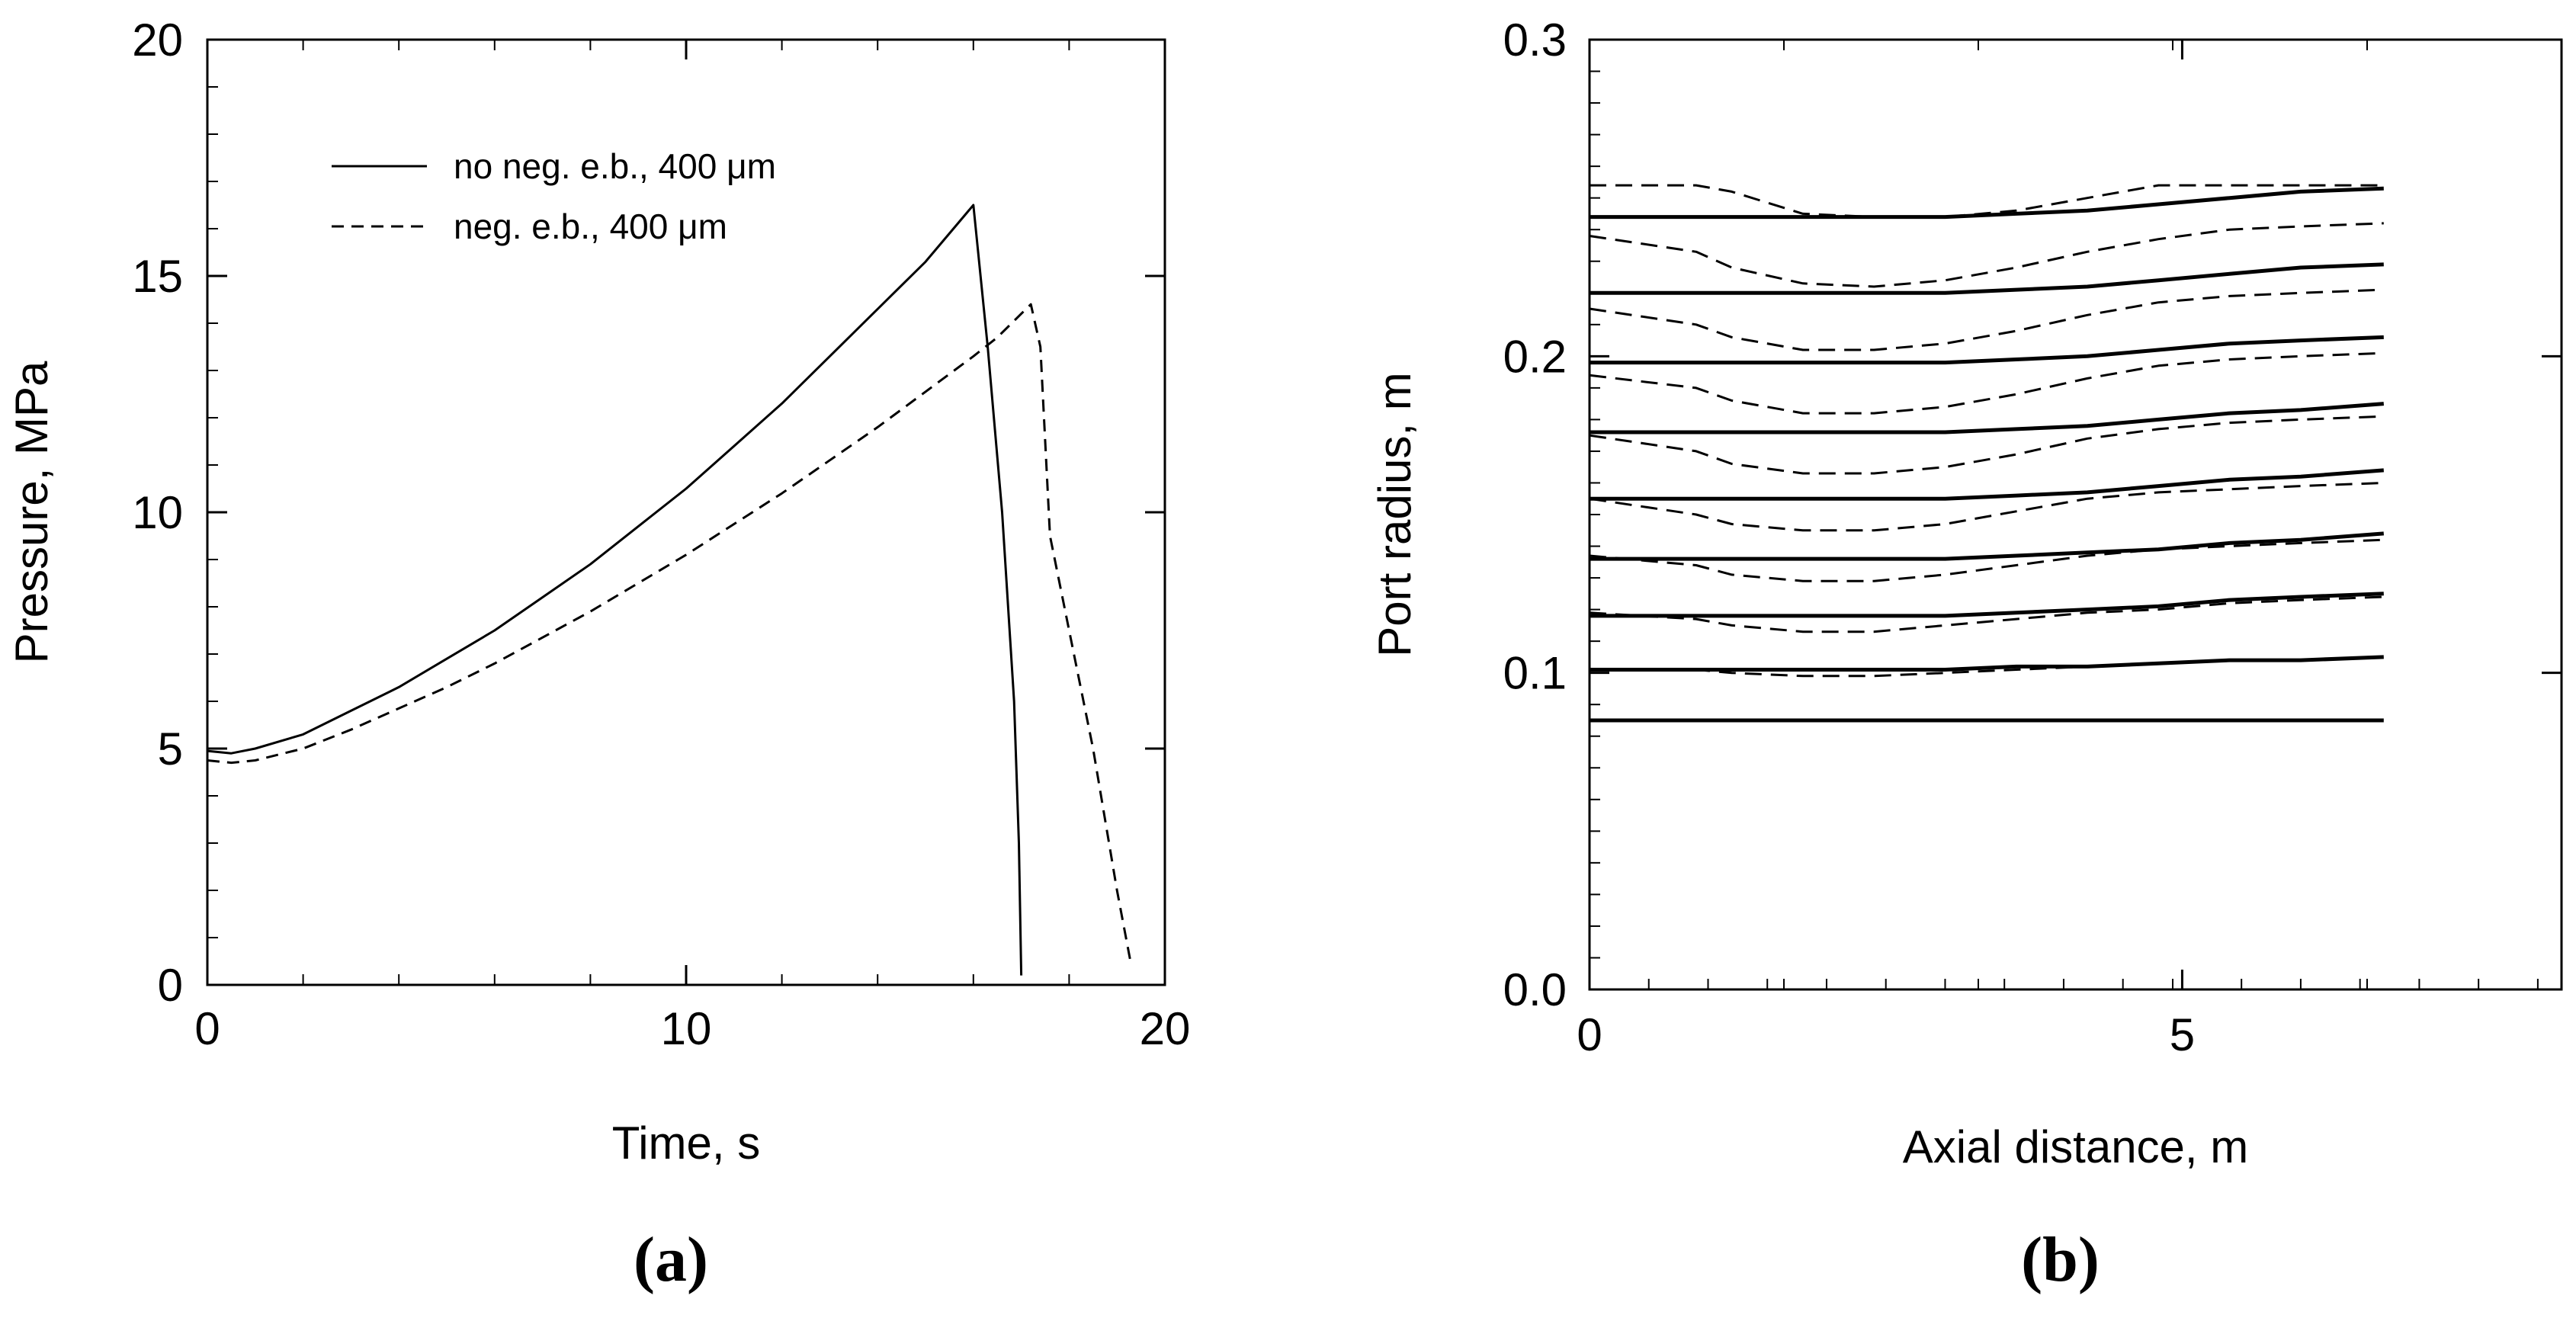 The height and width of the screenshot is (1318, 2576). What do you see at coordinates (31, 512) in the screenshot?
I see `y-axis-title: Pressure, MPa` at bounding box center [31, 512].